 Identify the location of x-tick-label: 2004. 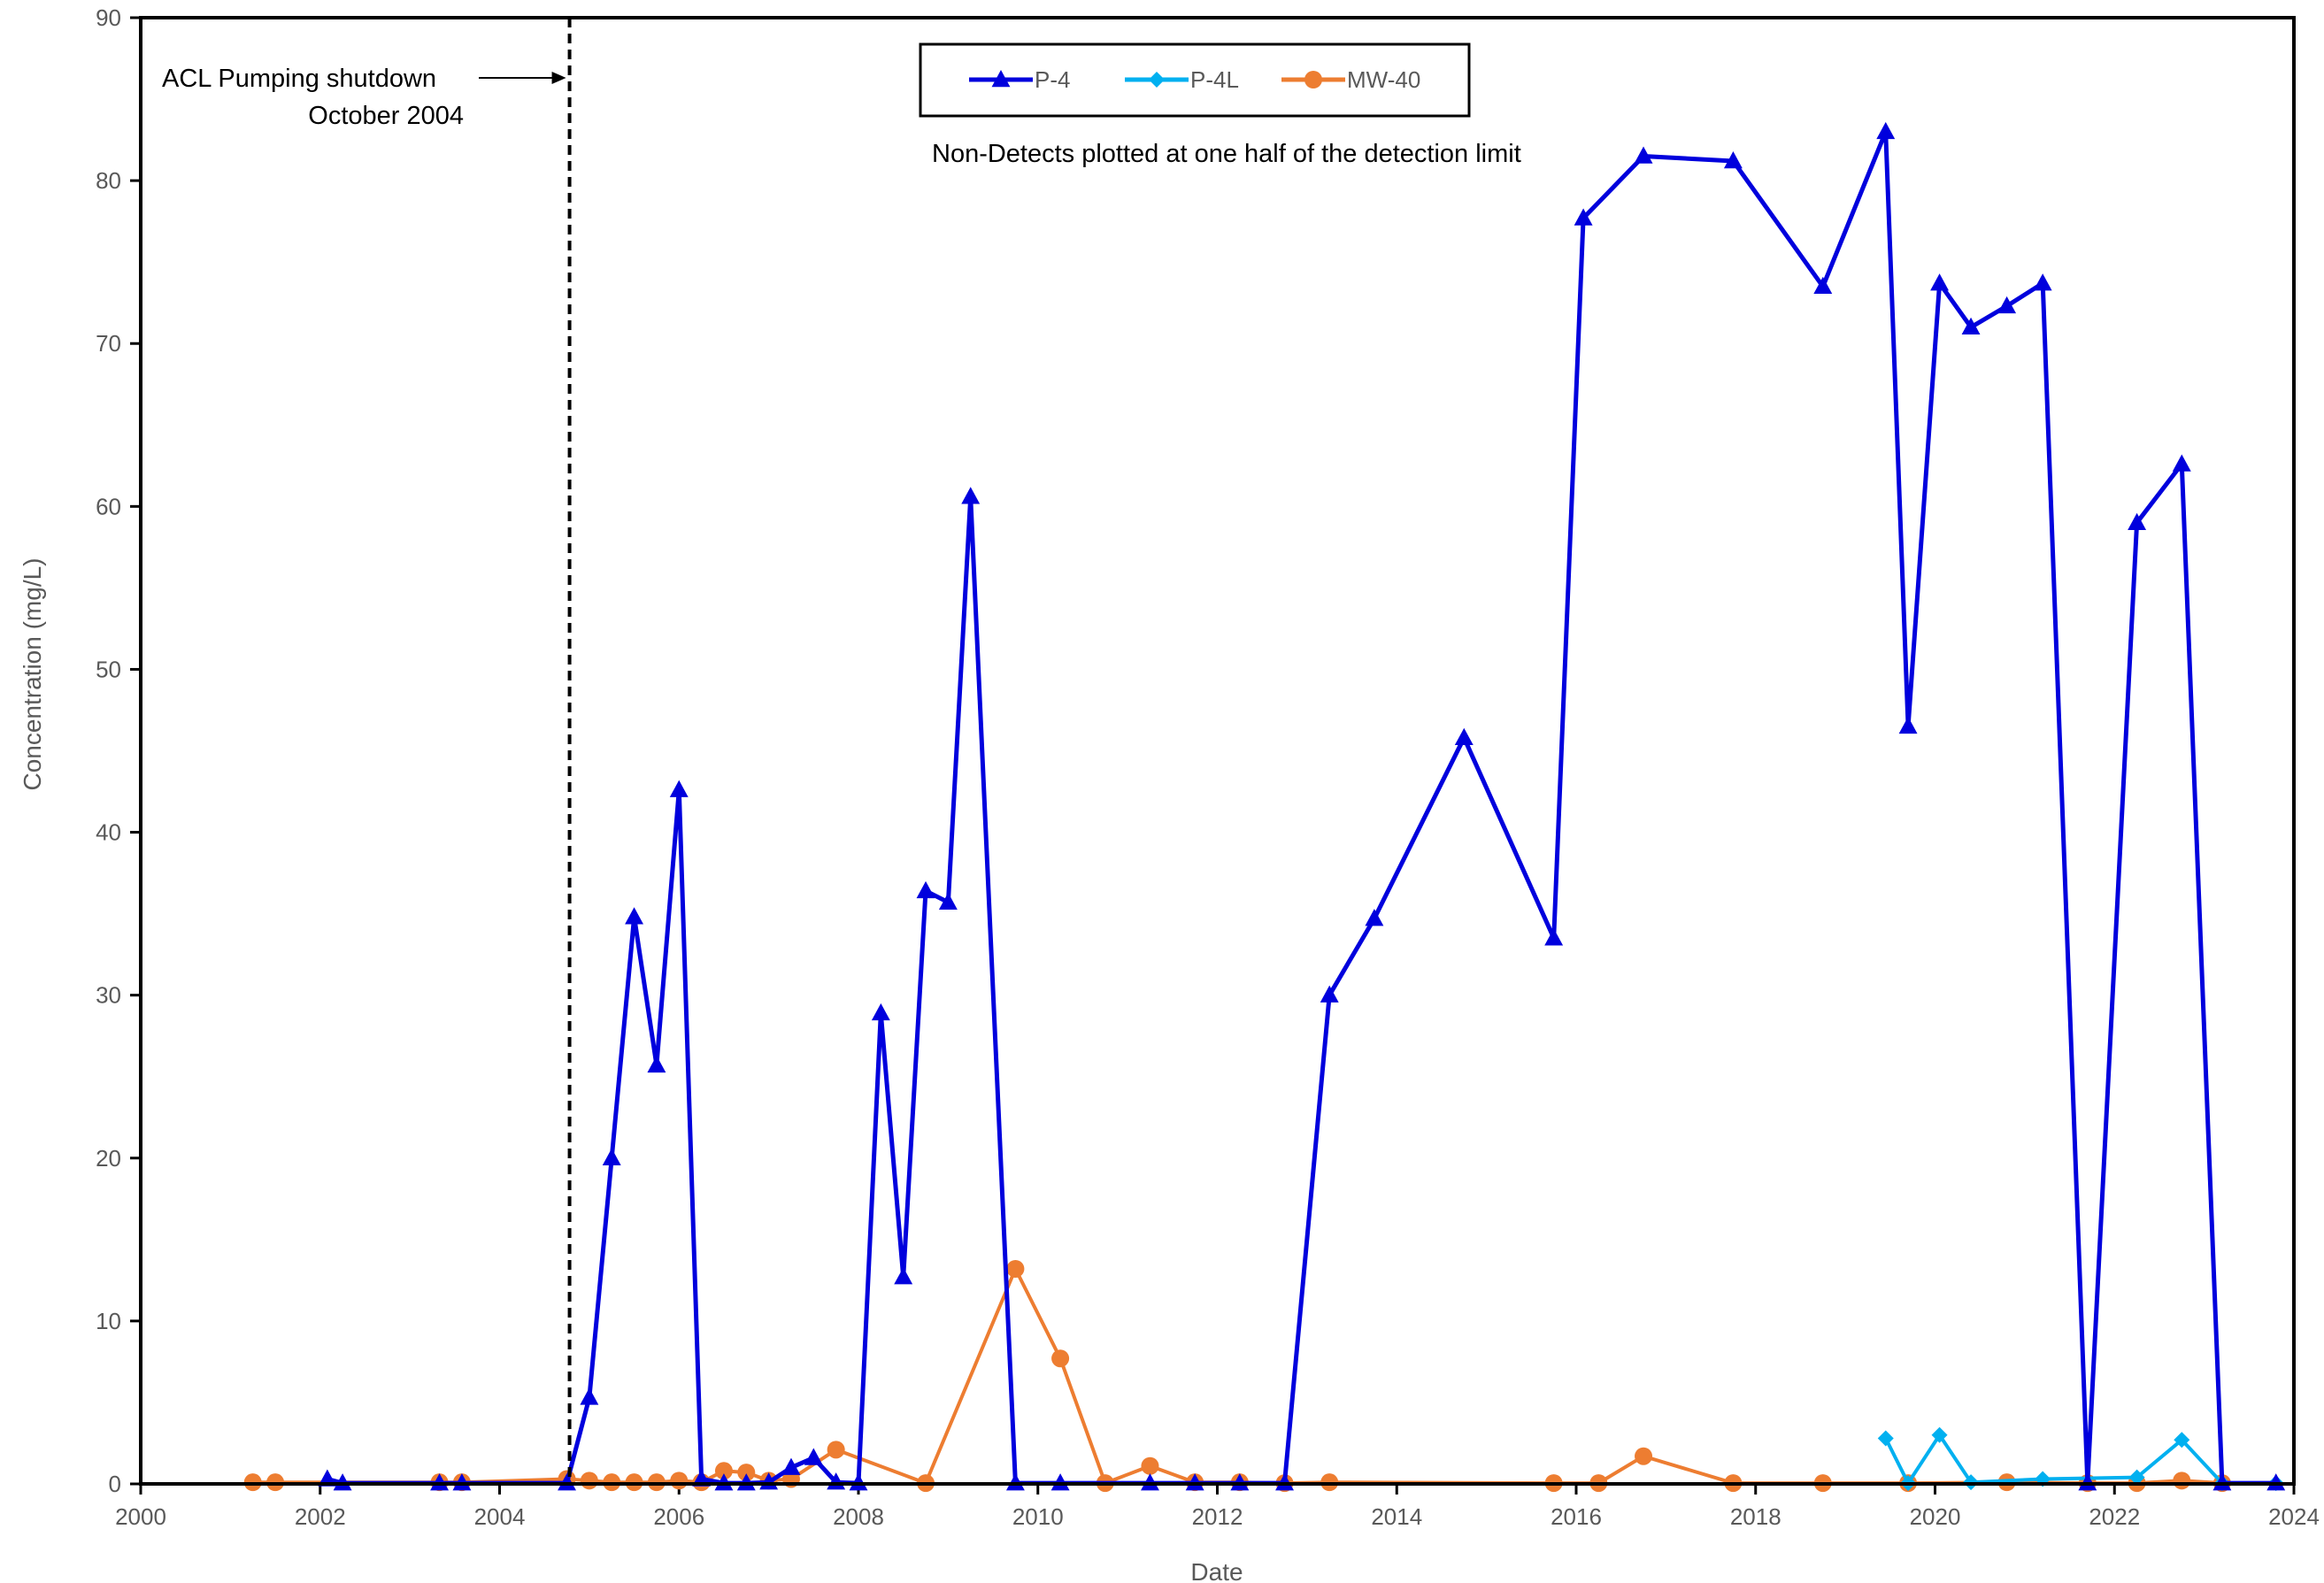
(500, 1516).